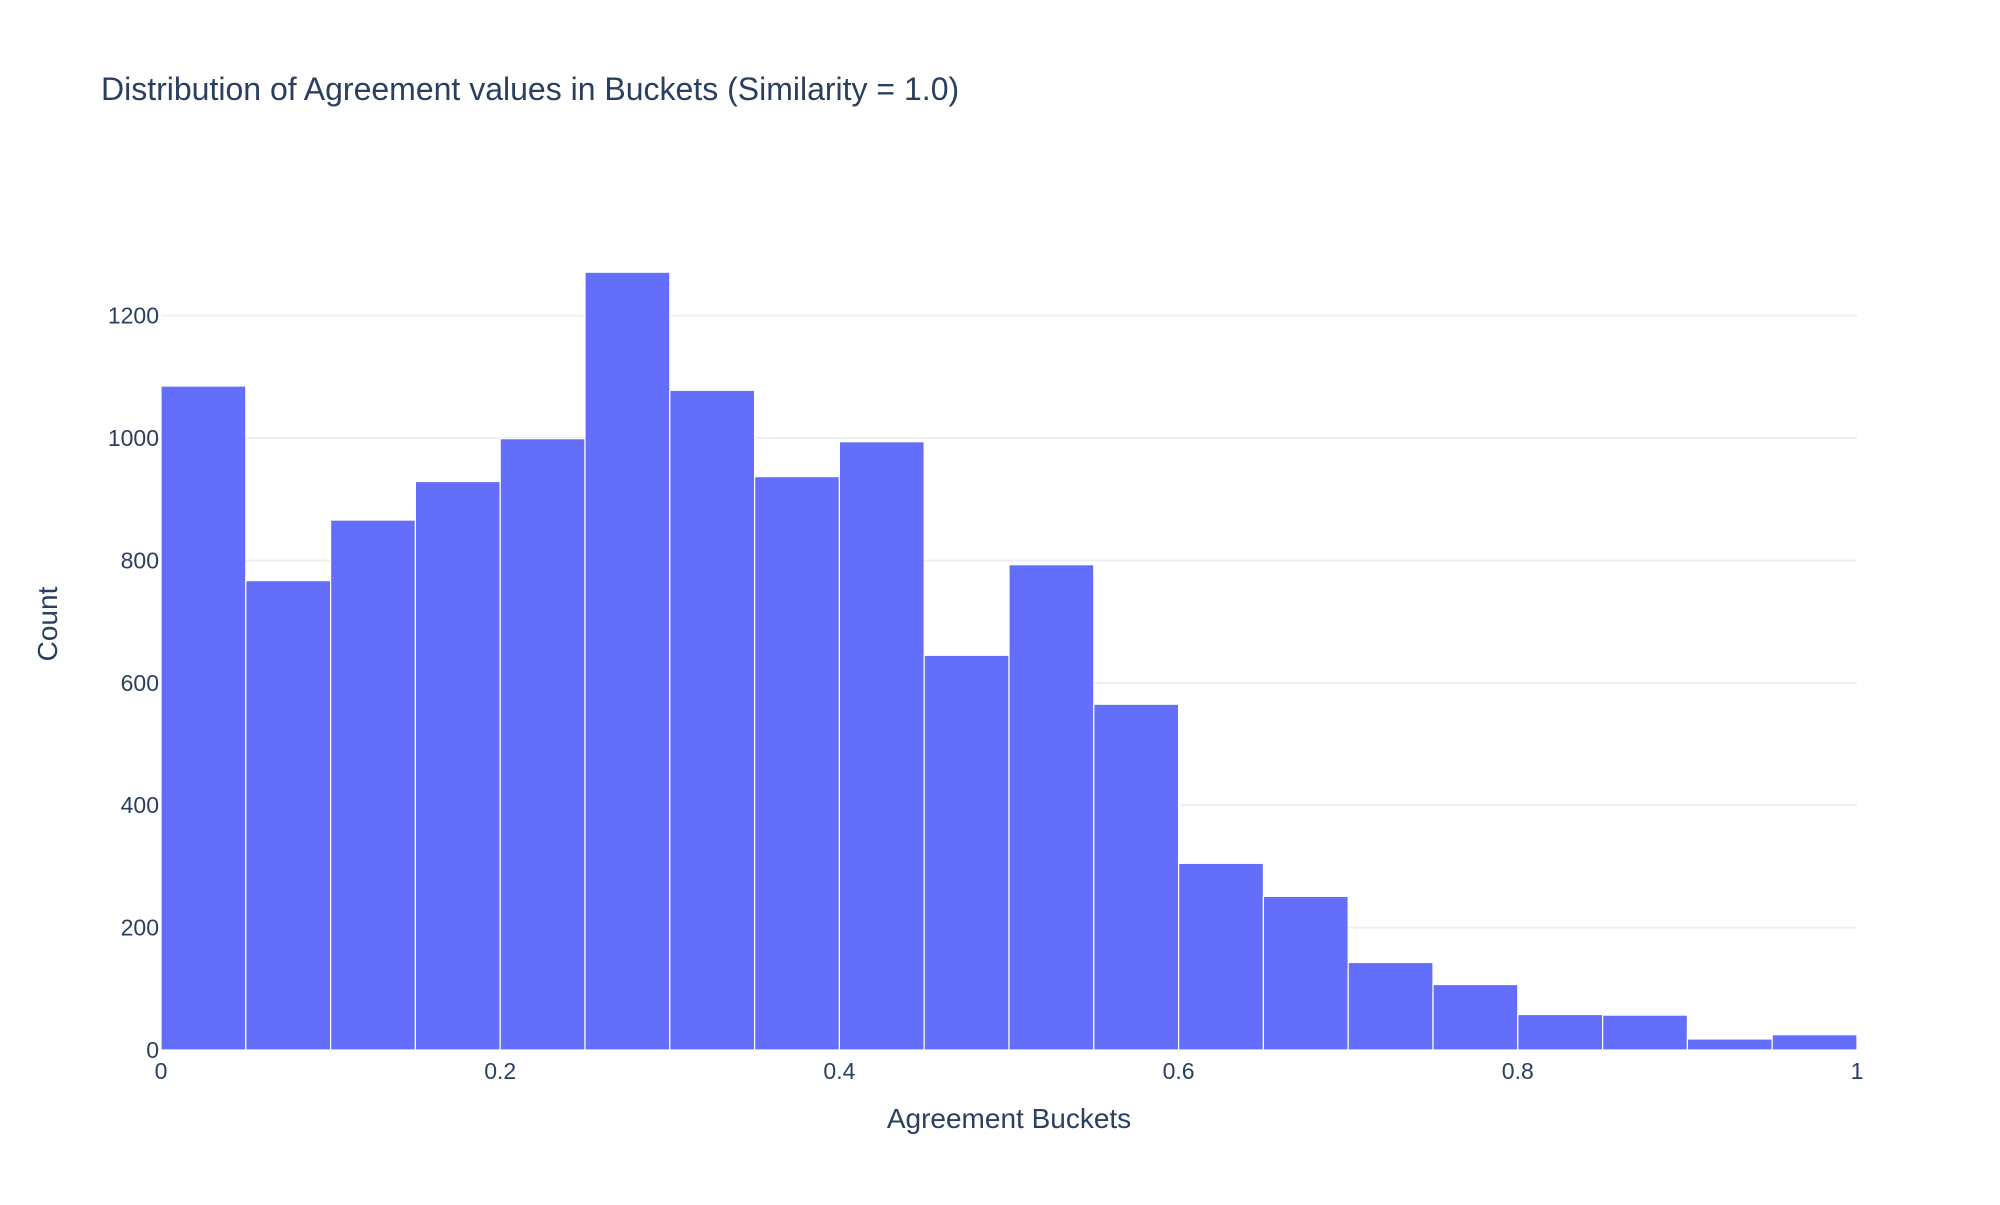 This screenshot has height=1205, width=2000. I want to click on x-tick-label: 0, so click(161, 1071).